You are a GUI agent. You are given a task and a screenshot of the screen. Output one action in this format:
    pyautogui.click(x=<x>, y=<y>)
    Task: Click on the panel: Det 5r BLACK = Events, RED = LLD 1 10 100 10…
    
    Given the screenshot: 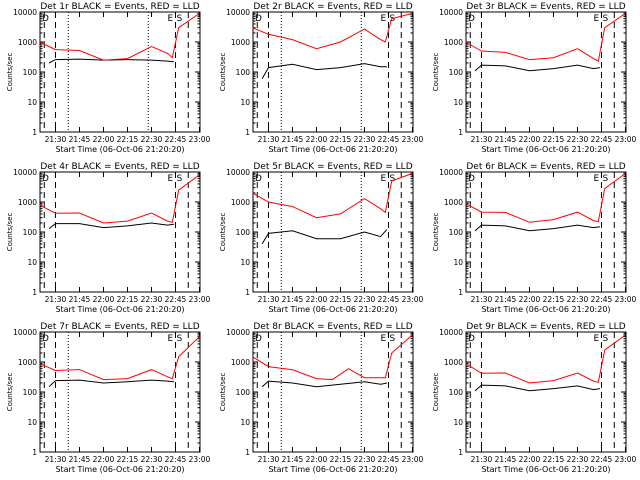 What is the action you would take?
    pyautogui.click(x=321, y=238)
    